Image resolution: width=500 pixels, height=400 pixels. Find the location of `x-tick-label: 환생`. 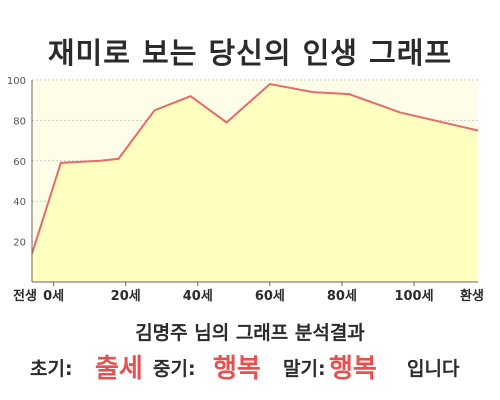

x-tick-label: 환생 is located at coordinates (472, 296).